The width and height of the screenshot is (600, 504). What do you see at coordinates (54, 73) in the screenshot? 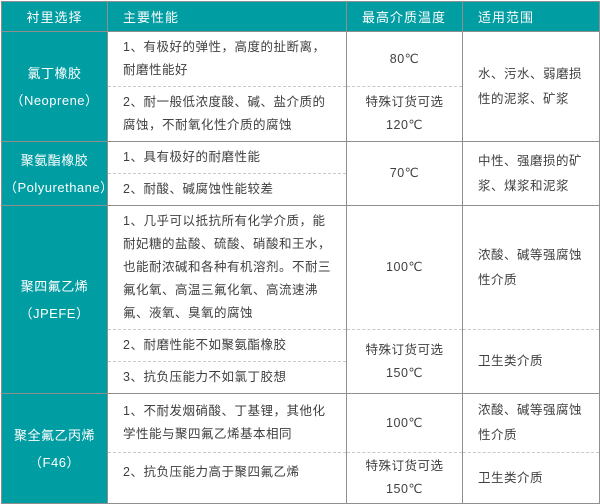
I see `material-name: 氯丁橡胶` at bounding box center [54, 73].